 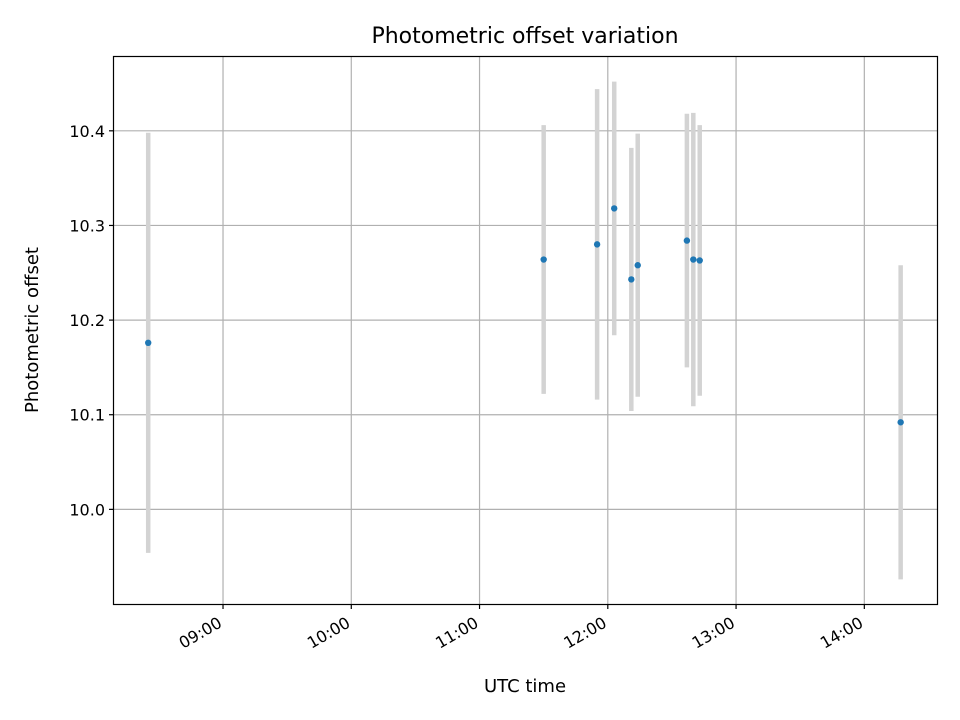 I want to click on y-axis-label: Photometric offset, so click(x=32, y=330).